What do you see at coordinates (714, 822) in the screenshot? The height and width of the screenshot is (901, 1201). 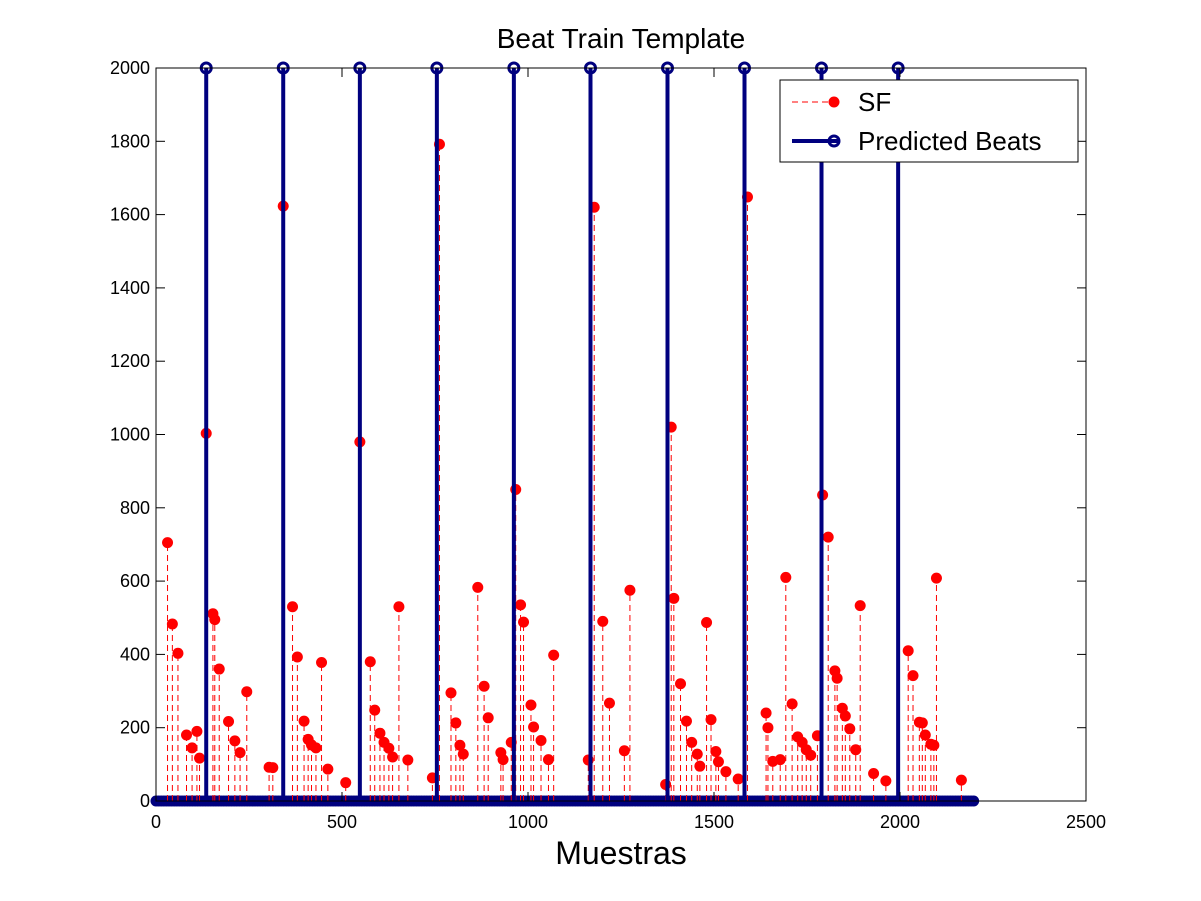 I see `x-tick-label: 1500` at bounding box center [714, 822].